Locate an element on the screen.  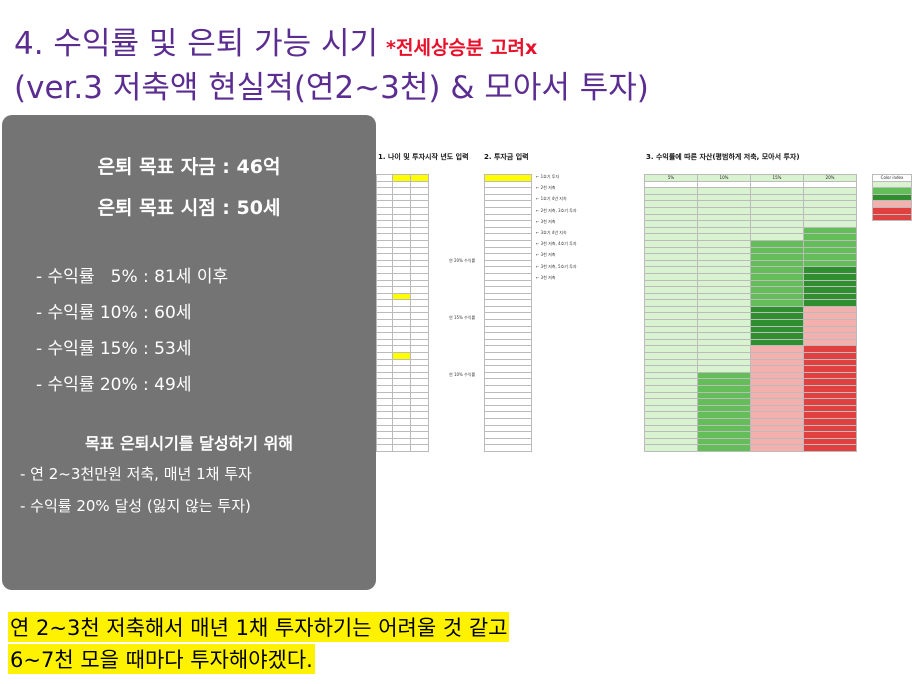
title-text: 4. 수익률 및 은퇴 가능 시기 is located at coordinates (196, 44).